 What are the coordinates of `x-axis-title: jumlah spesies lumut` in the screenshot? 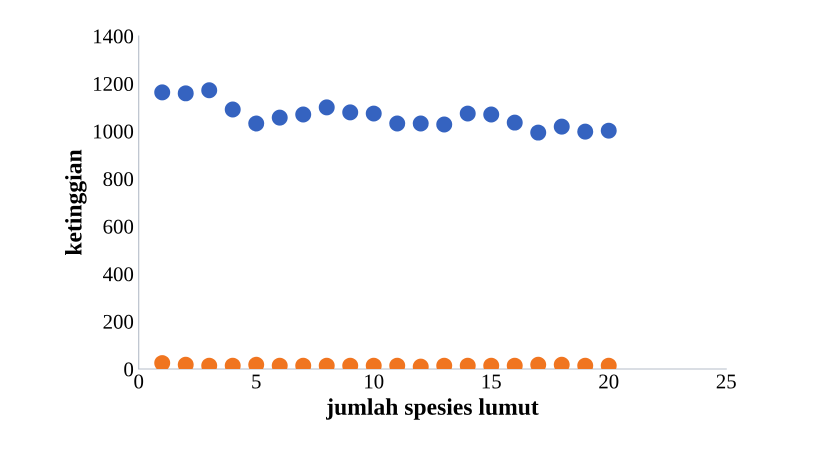 It's located at (432, 409).